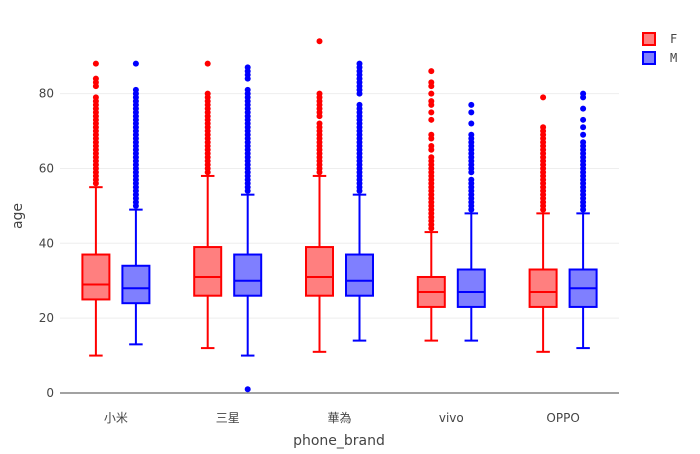 Image resolution: width=700 pixels, height=454 pixels. I want to click on y-tick-label: 40, so click(46, 243).